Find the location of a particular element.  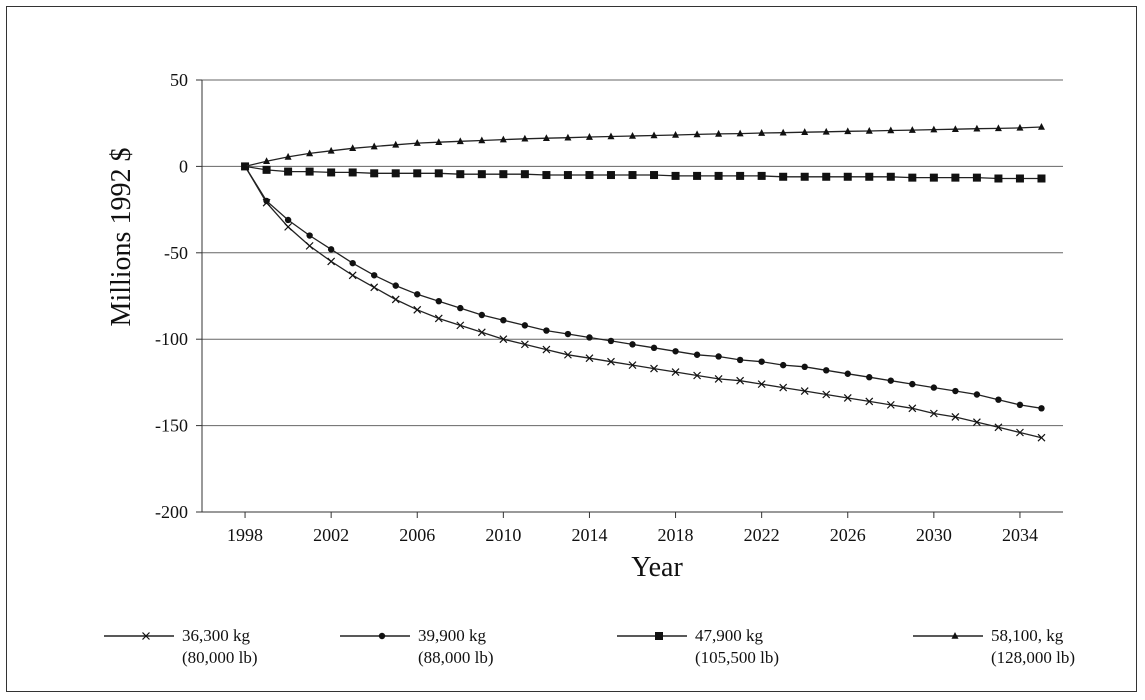

x-tick-label-2: 2006 is located at coordinates (417, 535).